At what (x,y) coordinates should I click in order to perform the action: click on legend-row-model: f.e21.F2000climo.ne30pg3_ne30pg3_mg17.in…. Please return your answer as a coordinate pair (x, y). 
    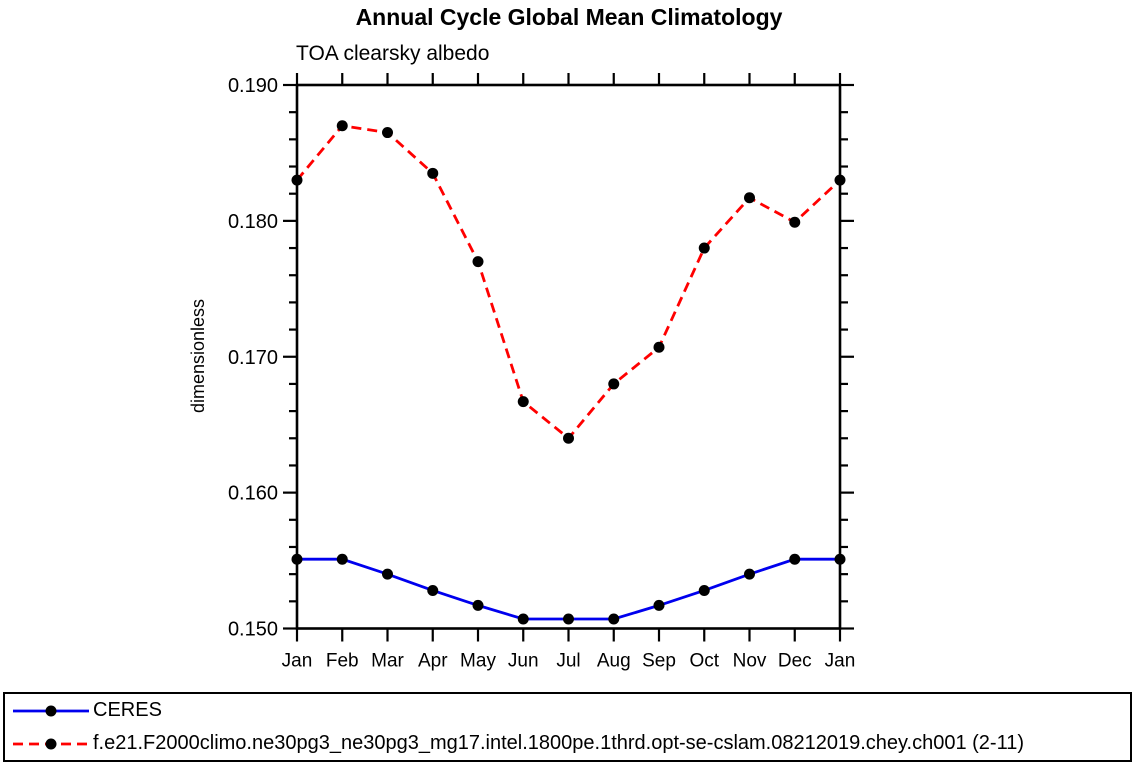
    Looking at the image, I should click on (567, 743).